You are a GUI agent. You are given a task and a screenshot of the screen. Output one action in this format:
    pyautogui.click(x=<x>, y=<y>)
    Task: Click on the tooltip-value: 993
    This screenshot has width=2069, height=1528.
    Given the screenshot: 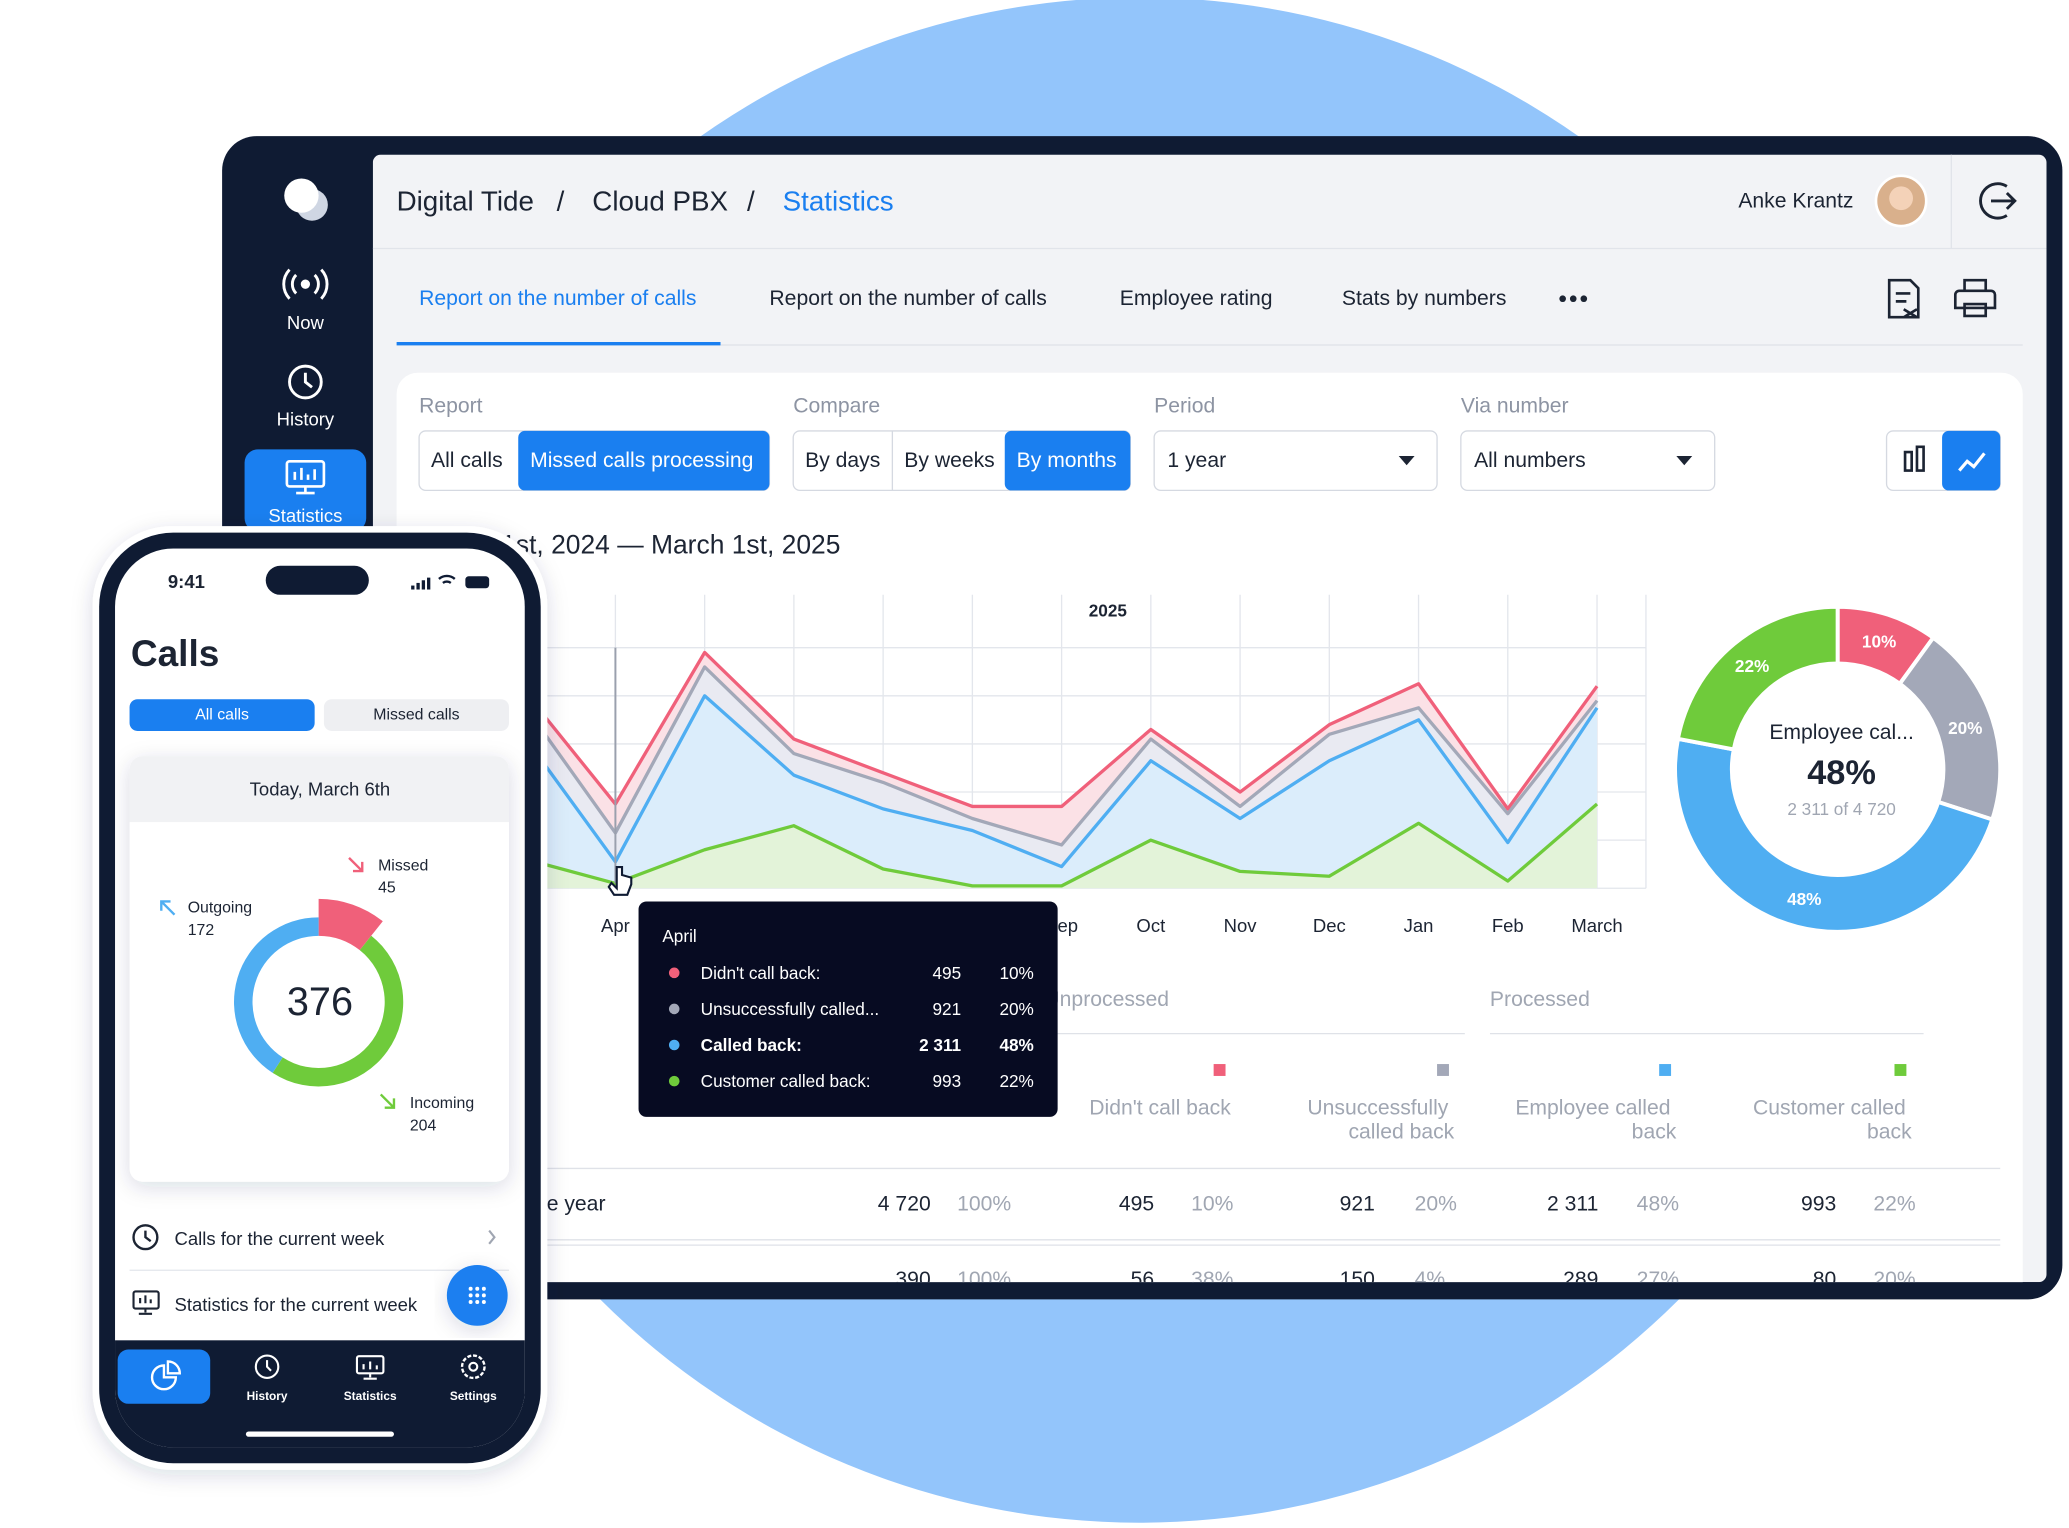 What is the action you would take?
    pyautogui.click(x=946, y=1081)
    